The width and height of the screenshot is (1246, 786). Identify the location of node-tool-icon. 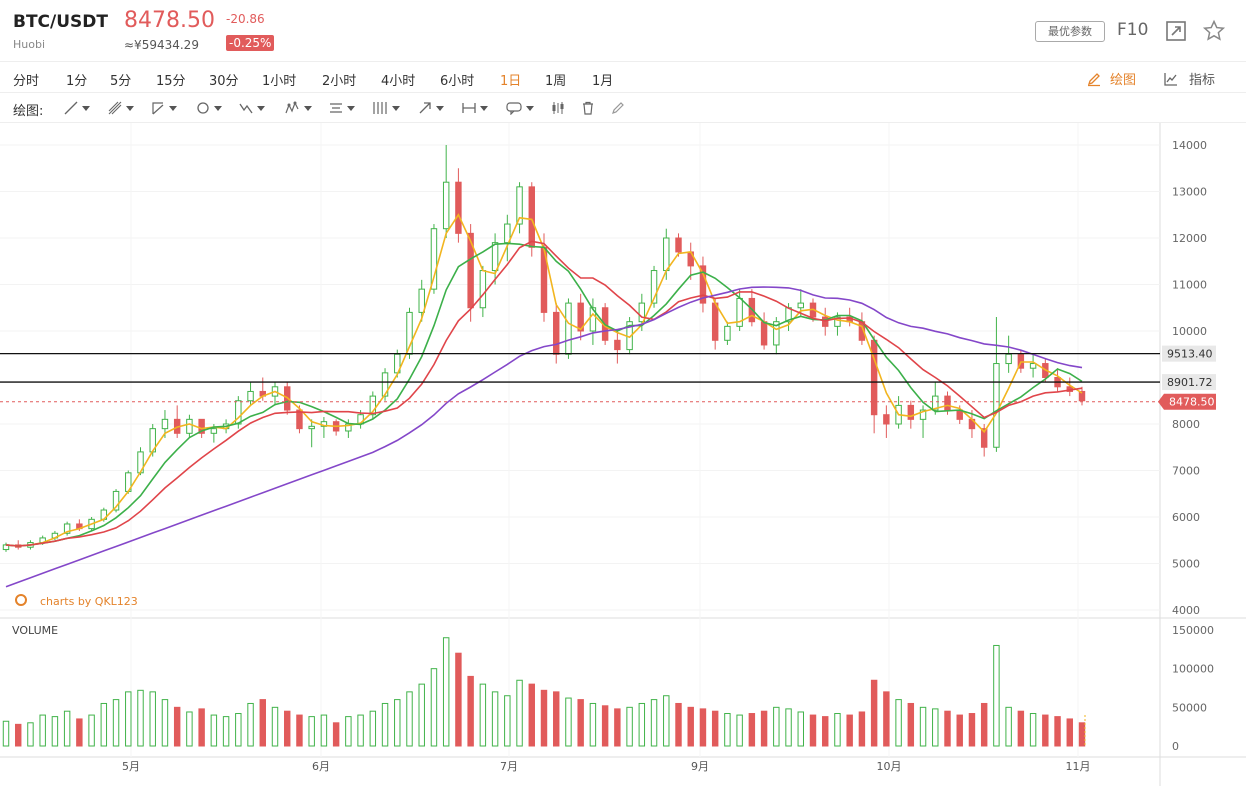
(298, 108).